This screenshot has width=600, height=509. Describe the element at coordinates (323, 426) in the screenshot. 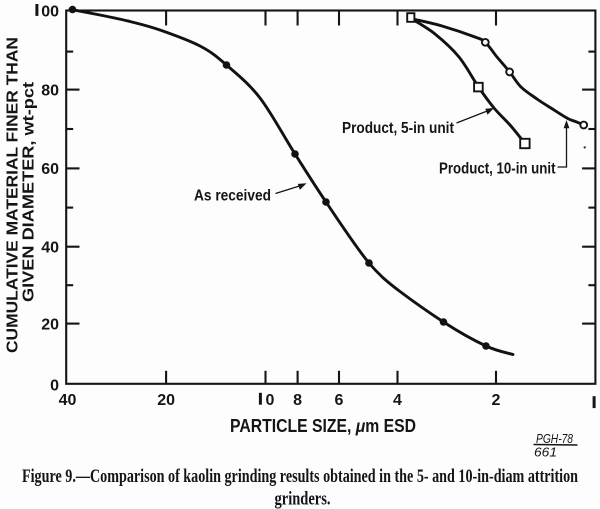

I see `svg-text: PARTICLE SIZE, μm ESD` at that location.